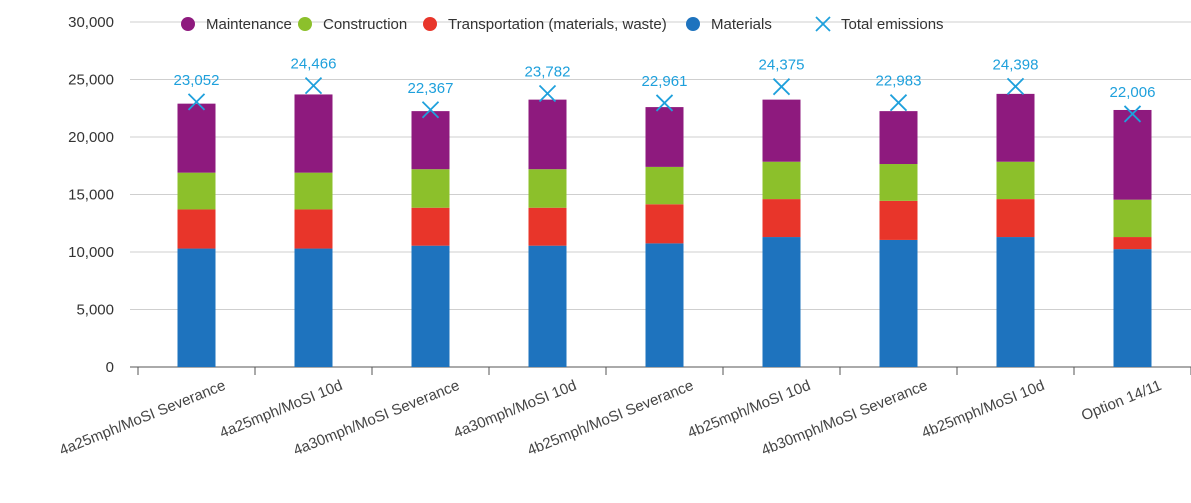 The image size is (1191, 503). I want to click on total-data-label: 24,375, so click(782, 65).